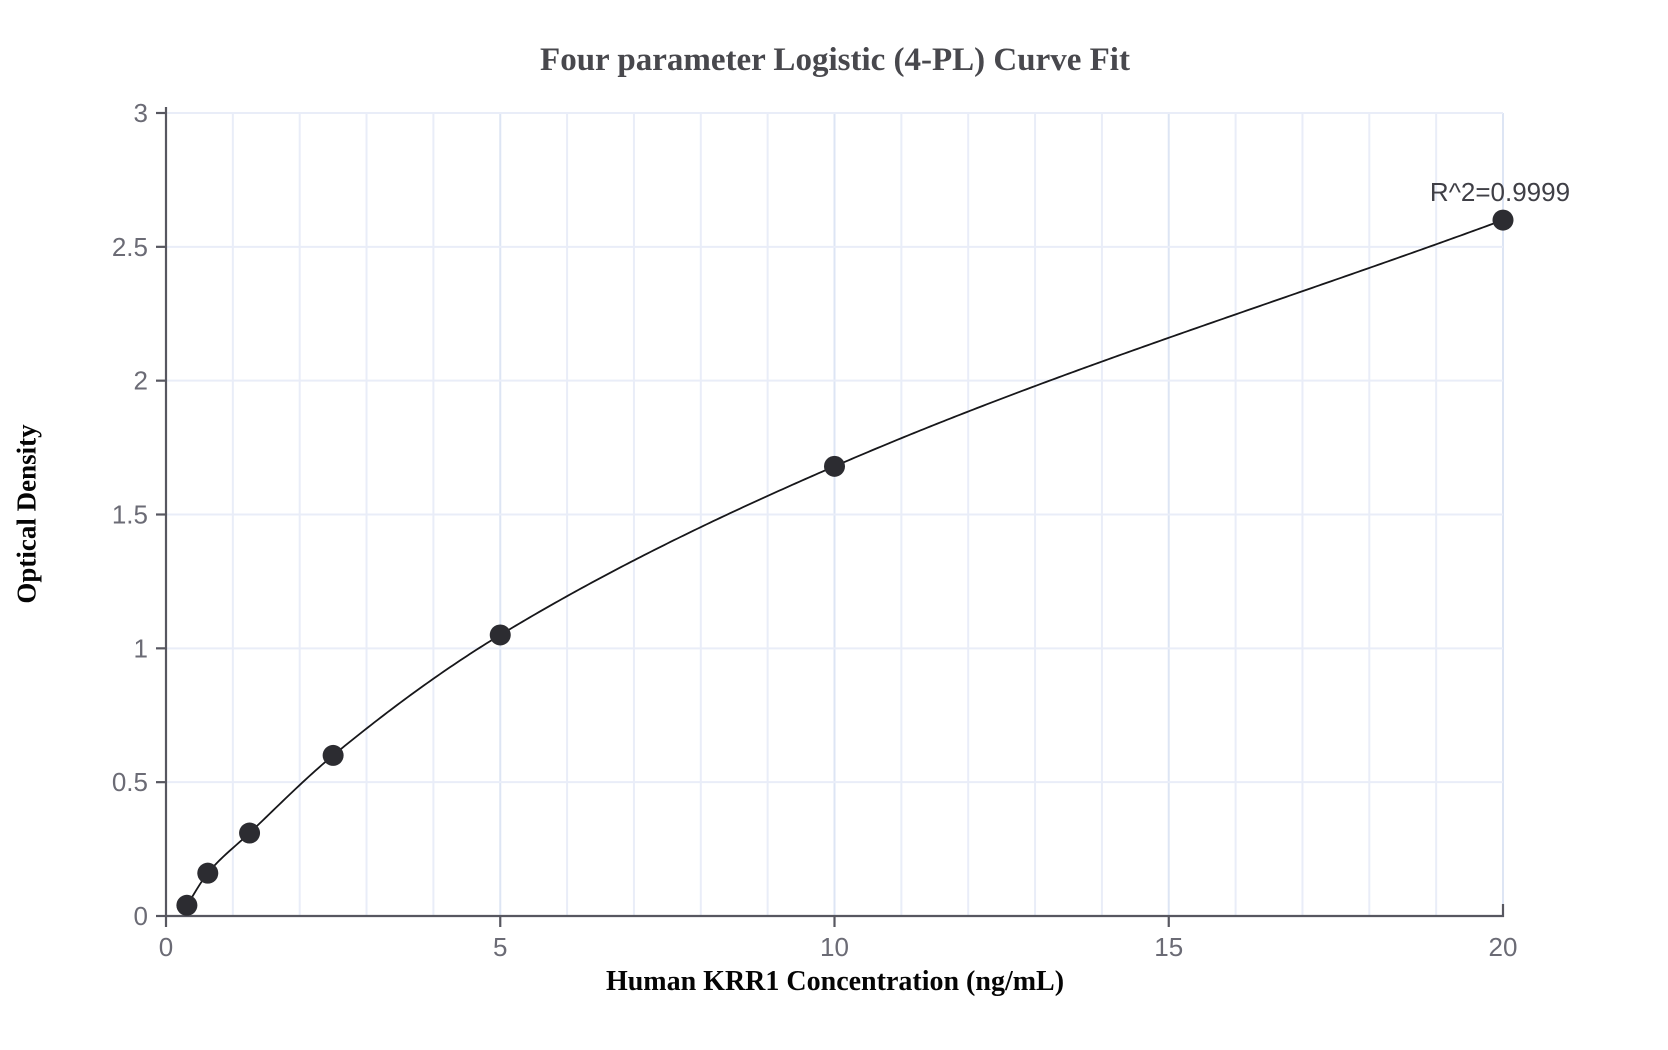 The image size is (1668, 1050). What do you see at coordinates (835, 60) in the screenshot?
I see `chart-title: Four parameter Logistic (4-PL) Curve Fit` at bounding box center [835, 60].